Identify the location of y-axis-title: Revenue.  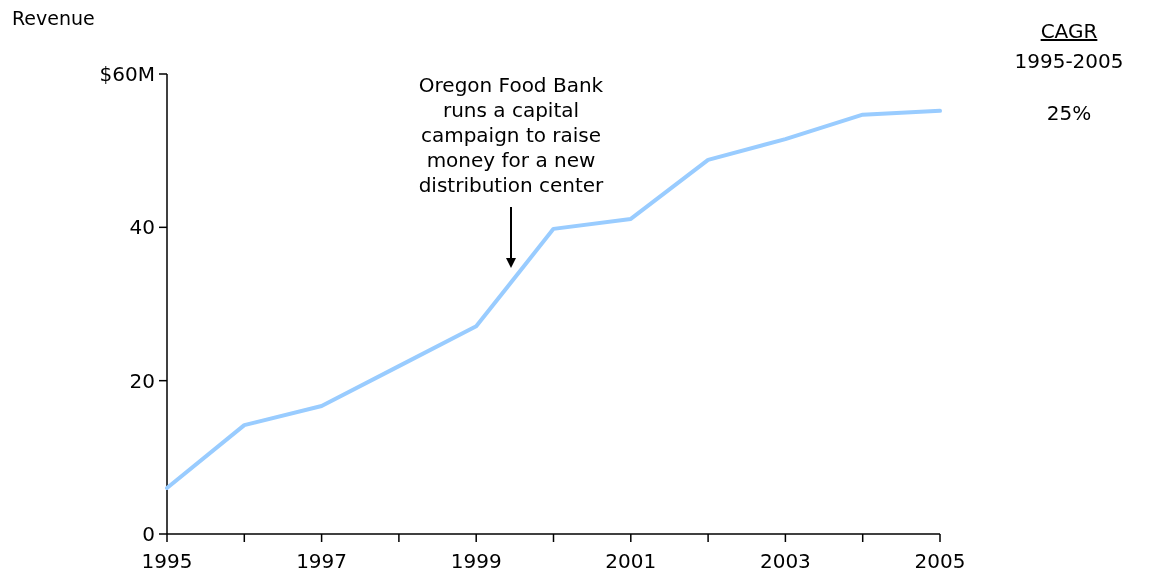
(53, 18).